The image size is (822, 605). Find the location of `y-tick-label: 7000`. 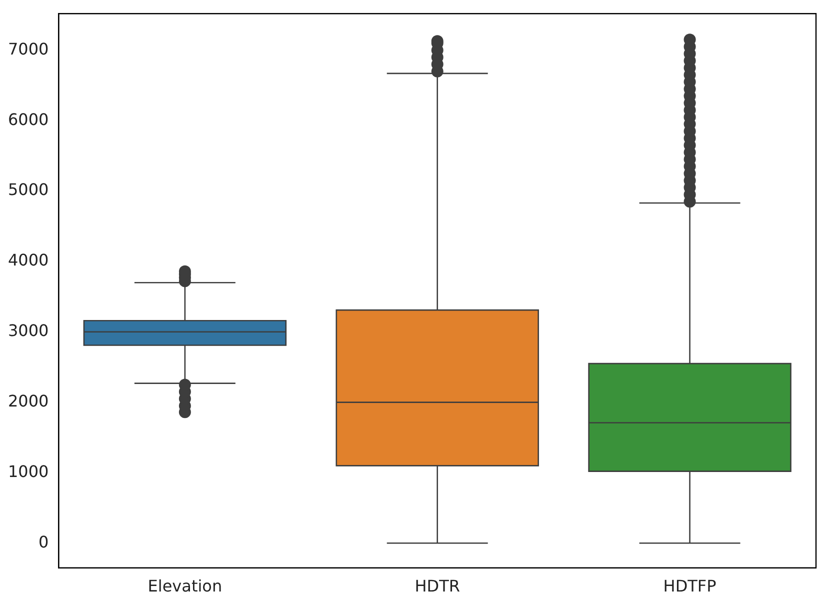

y-tick-label: 7000 is located at coordinates (28, 48).